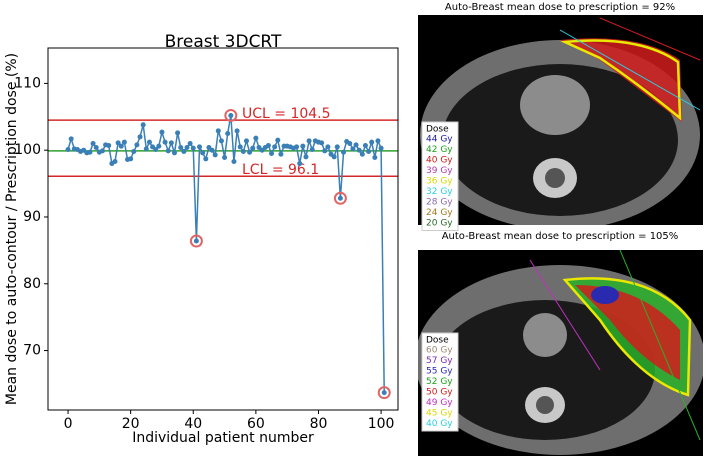 The image size is (706, 465). I want to click on legend-entry: 32 Gy, so click(439, 192).